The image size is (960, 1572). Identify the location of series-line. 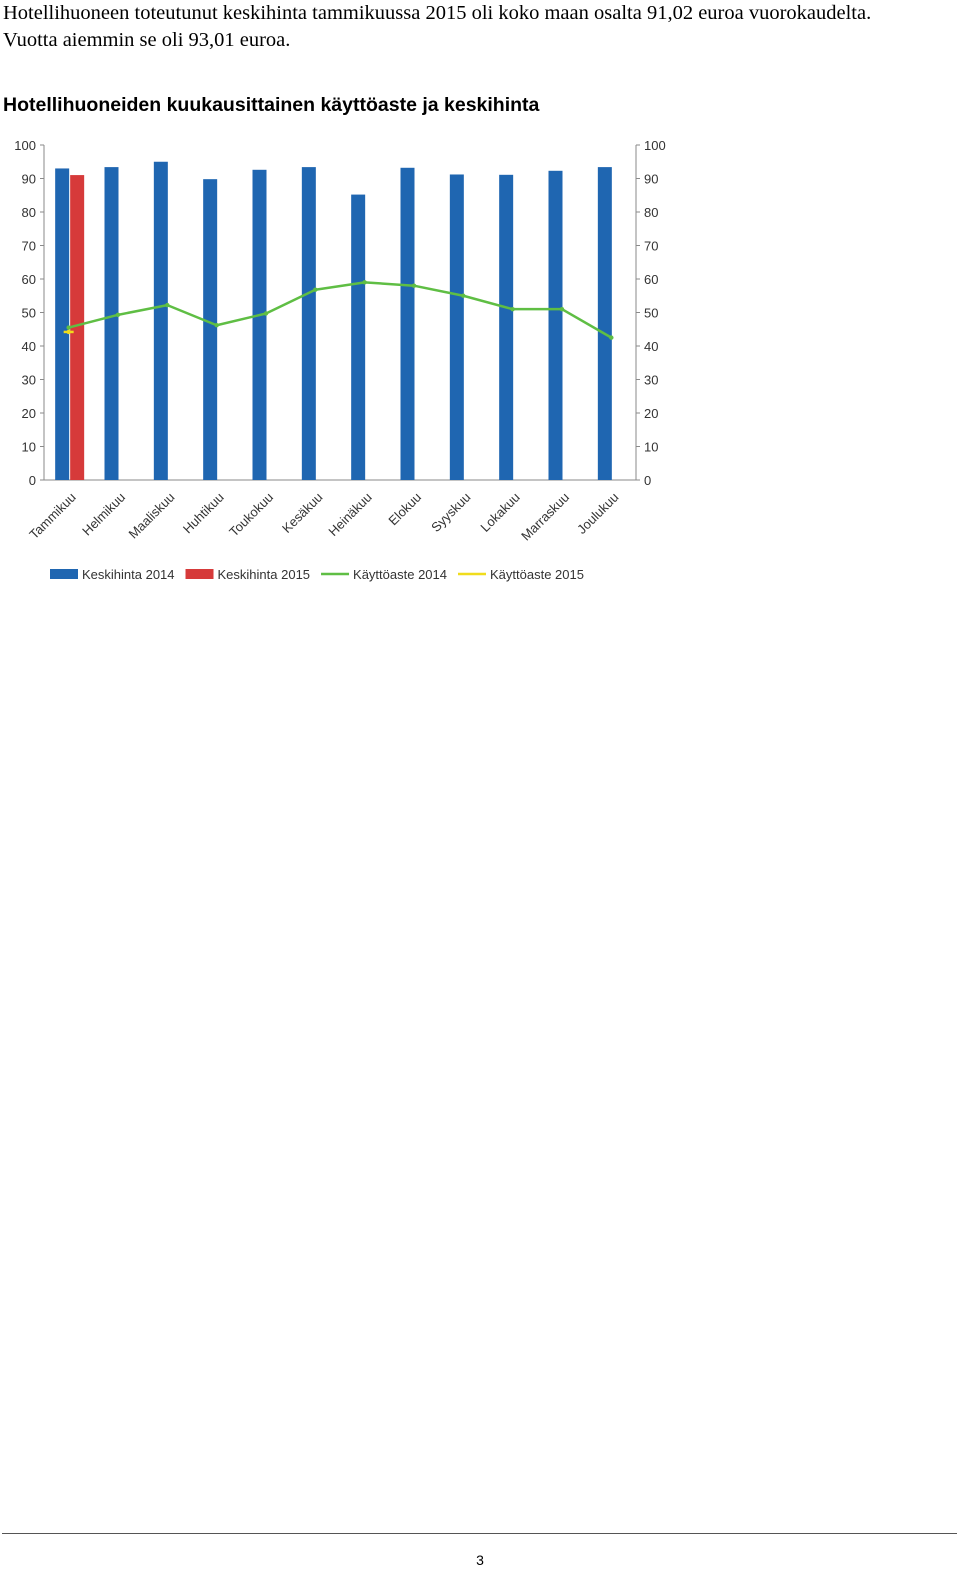
(340, 310).